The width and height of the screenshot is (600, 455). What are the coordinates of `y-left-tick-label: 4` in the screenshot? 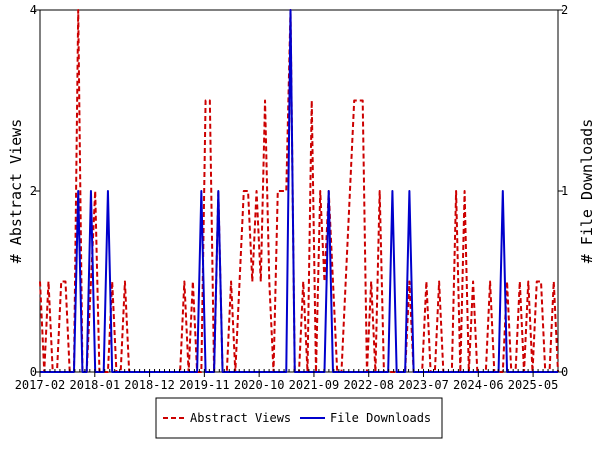 It's located at (33, 10).